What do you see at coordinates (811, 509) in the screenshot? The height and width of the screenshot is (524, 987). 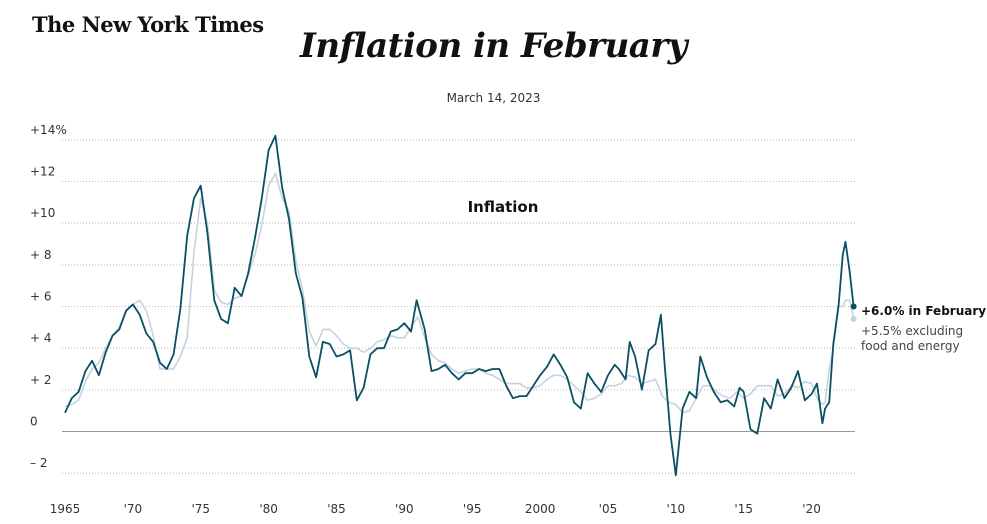 I see `x-tick-label: '20` at bounding box center [811, 509].